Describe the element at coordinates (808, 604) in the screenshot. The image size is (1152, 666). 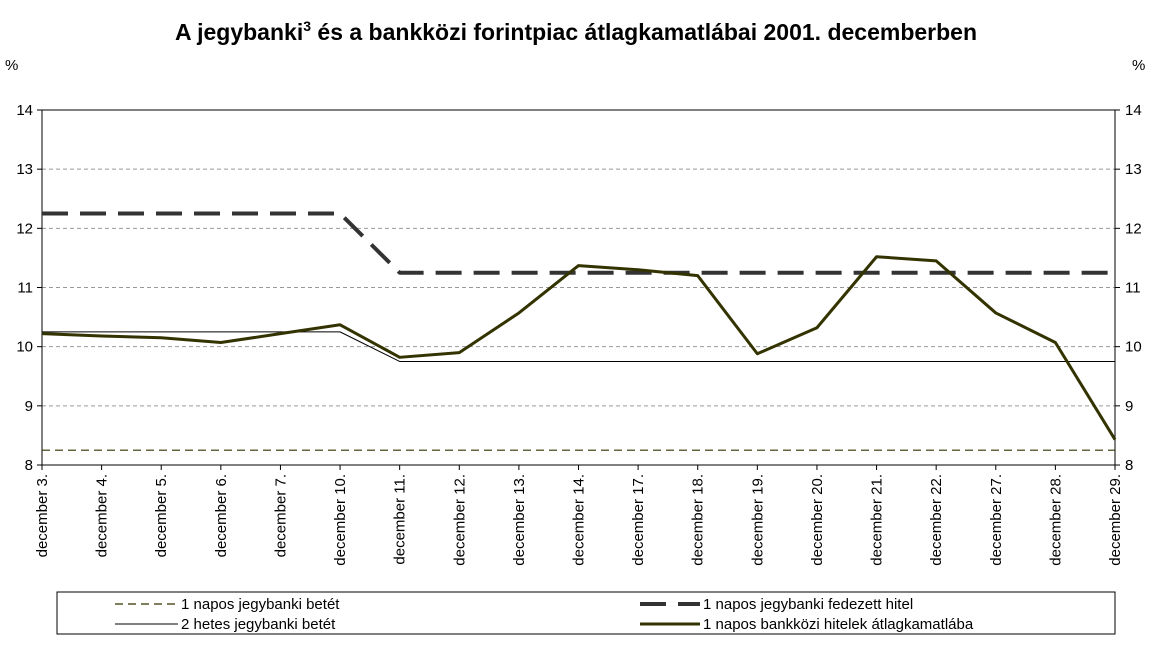
I see `legend-label: 1 napos jegybanki fedezett hitel` at that location.